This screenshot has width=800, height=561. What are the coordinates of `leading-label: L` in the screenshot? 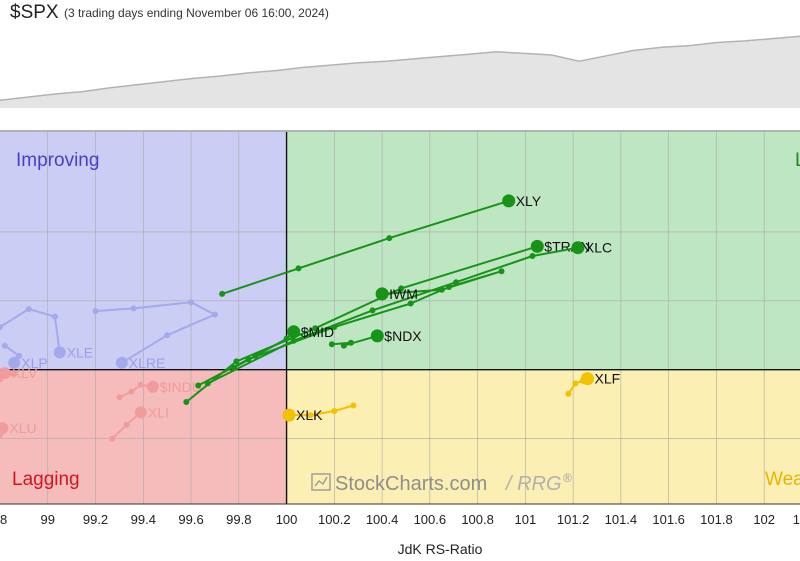 It's located at (797, 160).